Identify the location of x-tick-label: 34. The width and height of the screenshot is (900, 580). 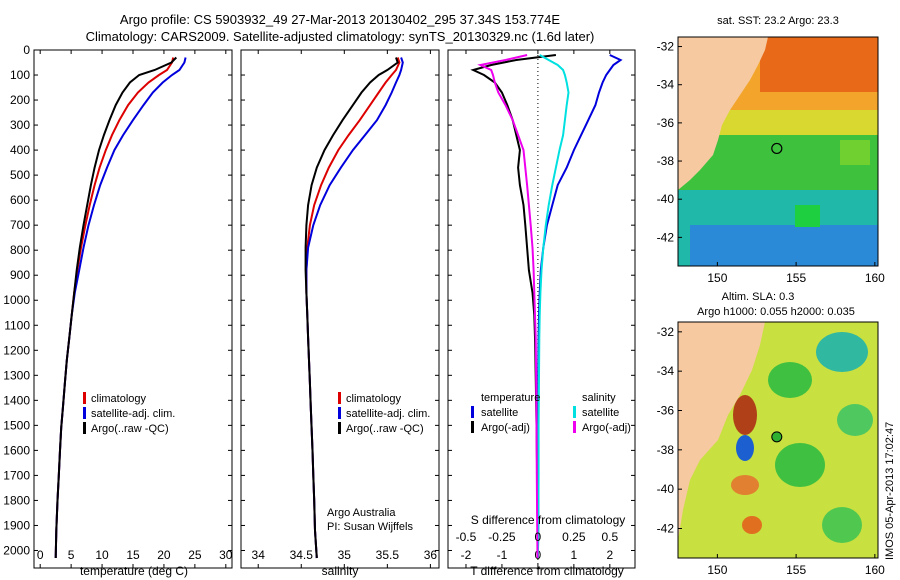
(259, 555).